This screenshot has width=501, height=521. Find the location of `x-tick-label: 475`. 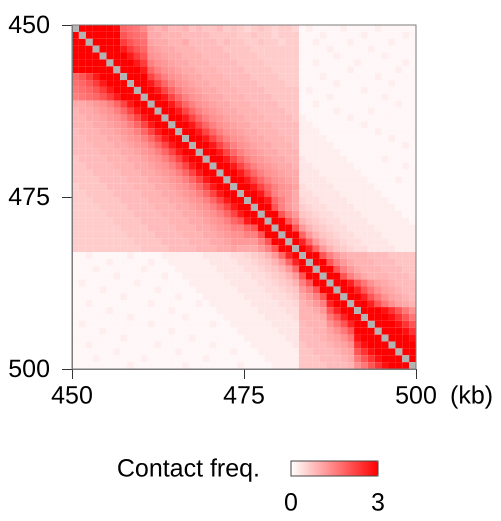

x-tick-label: 475 is located at coordinates (244, 396).